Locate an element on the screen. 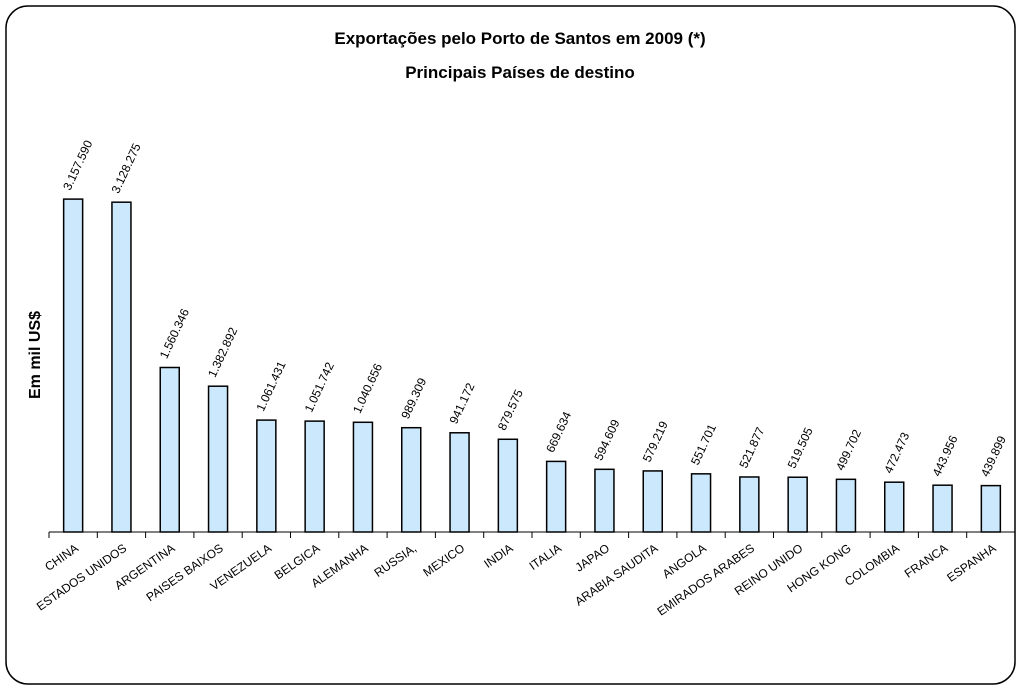  y-axis-label: Em mil US$ is located at coordinates (35, 355).